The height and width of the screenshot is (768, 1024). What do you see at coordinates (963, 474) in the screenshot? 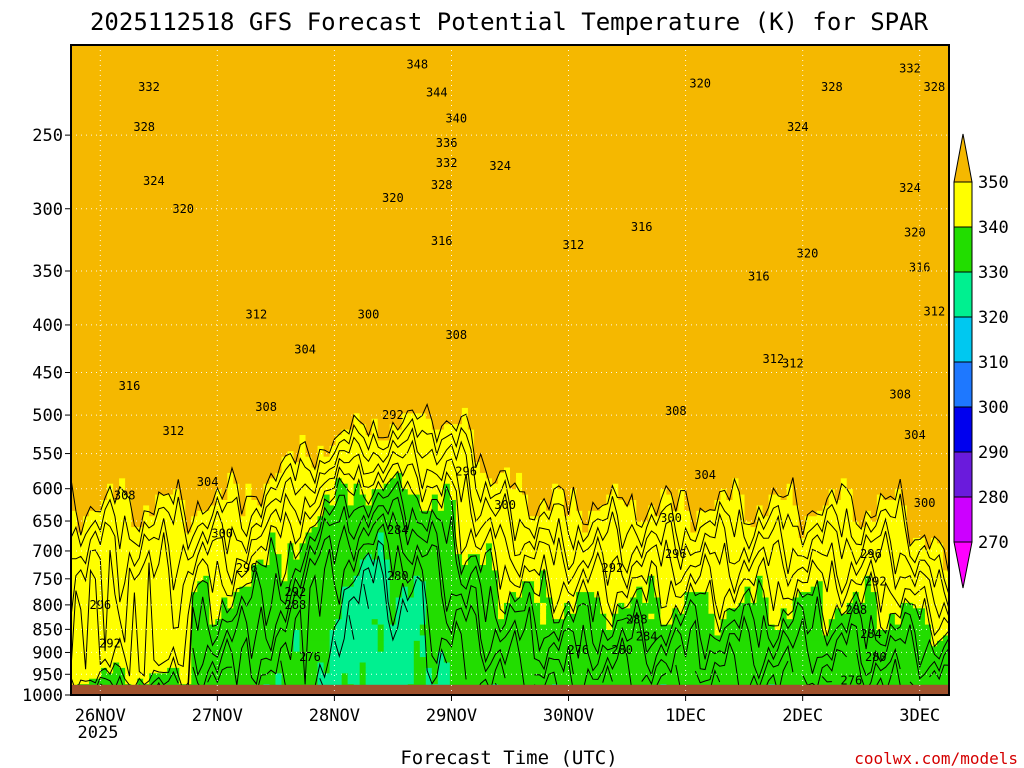
I see `colorbar-segment` at bounding box center [963, 474].